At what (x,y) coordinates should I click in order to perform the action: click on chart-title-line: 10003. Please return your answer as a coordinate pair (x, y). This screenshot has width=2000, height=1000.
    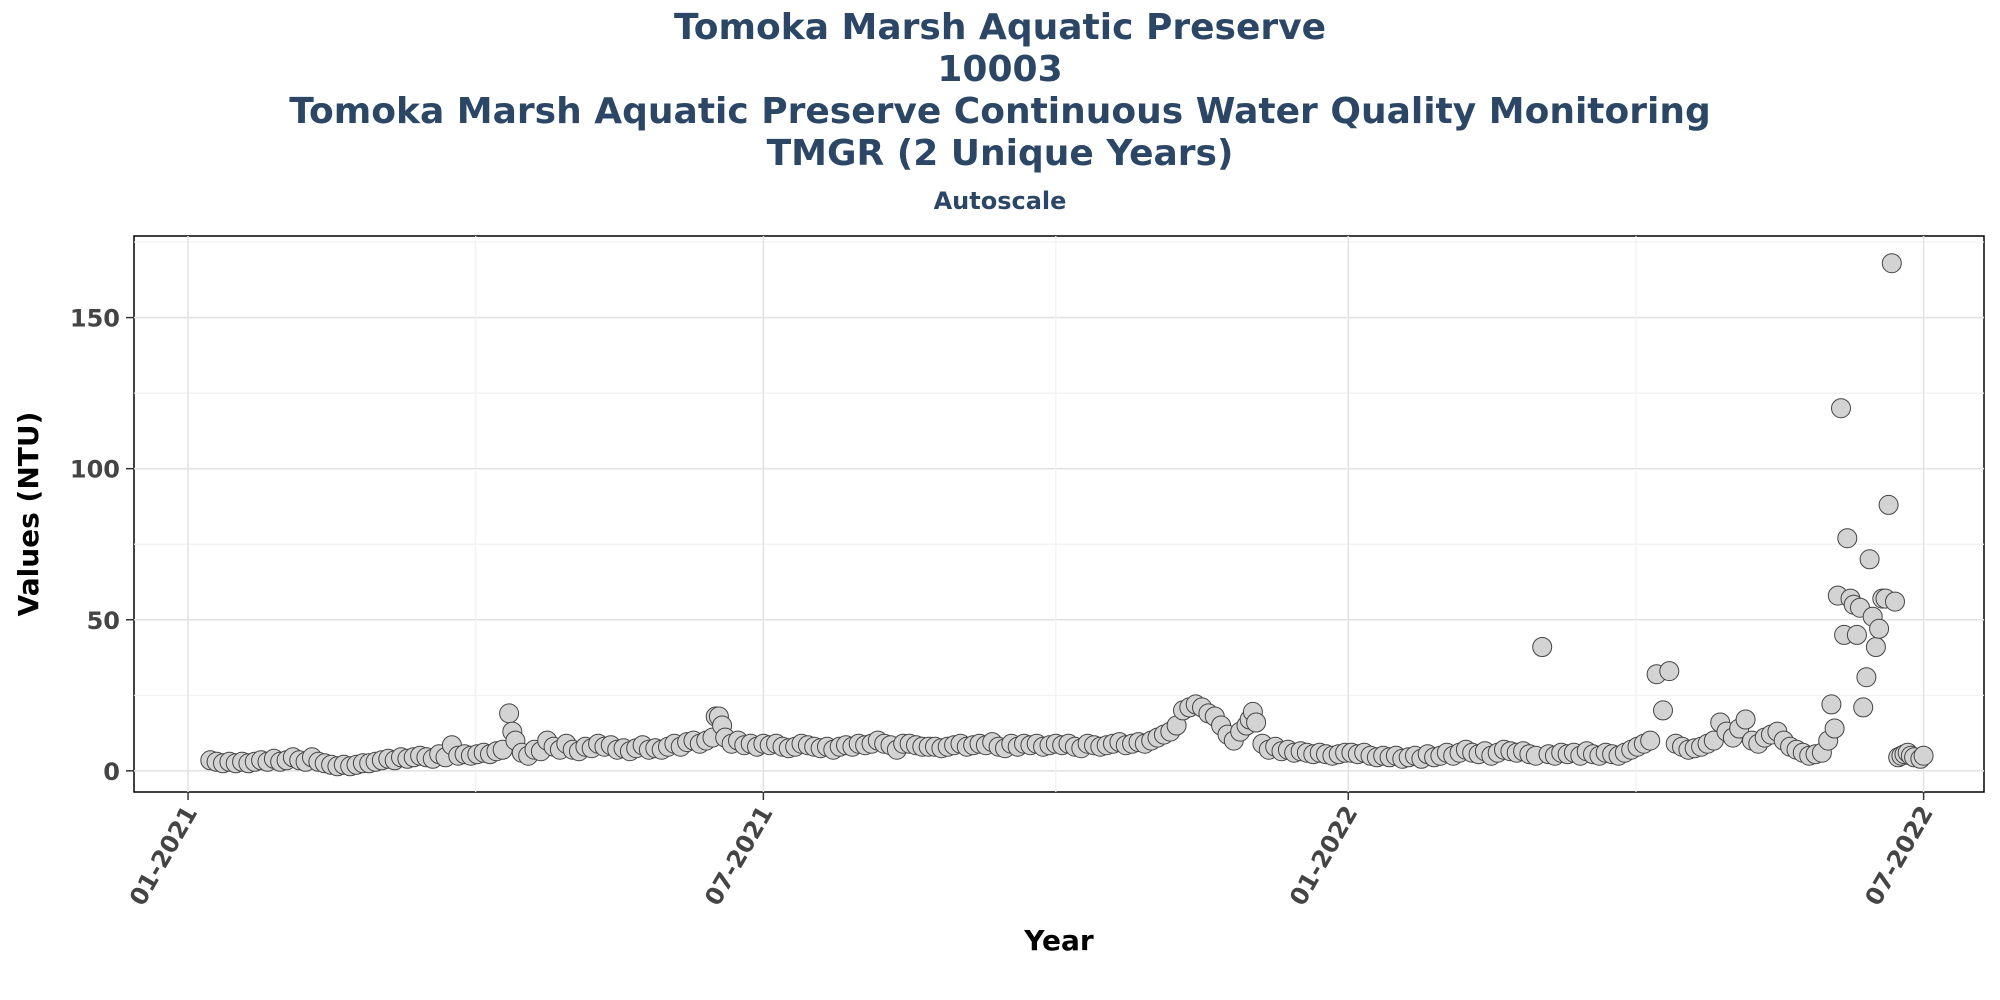
    Looking at the image, I should click on (1000, 69).